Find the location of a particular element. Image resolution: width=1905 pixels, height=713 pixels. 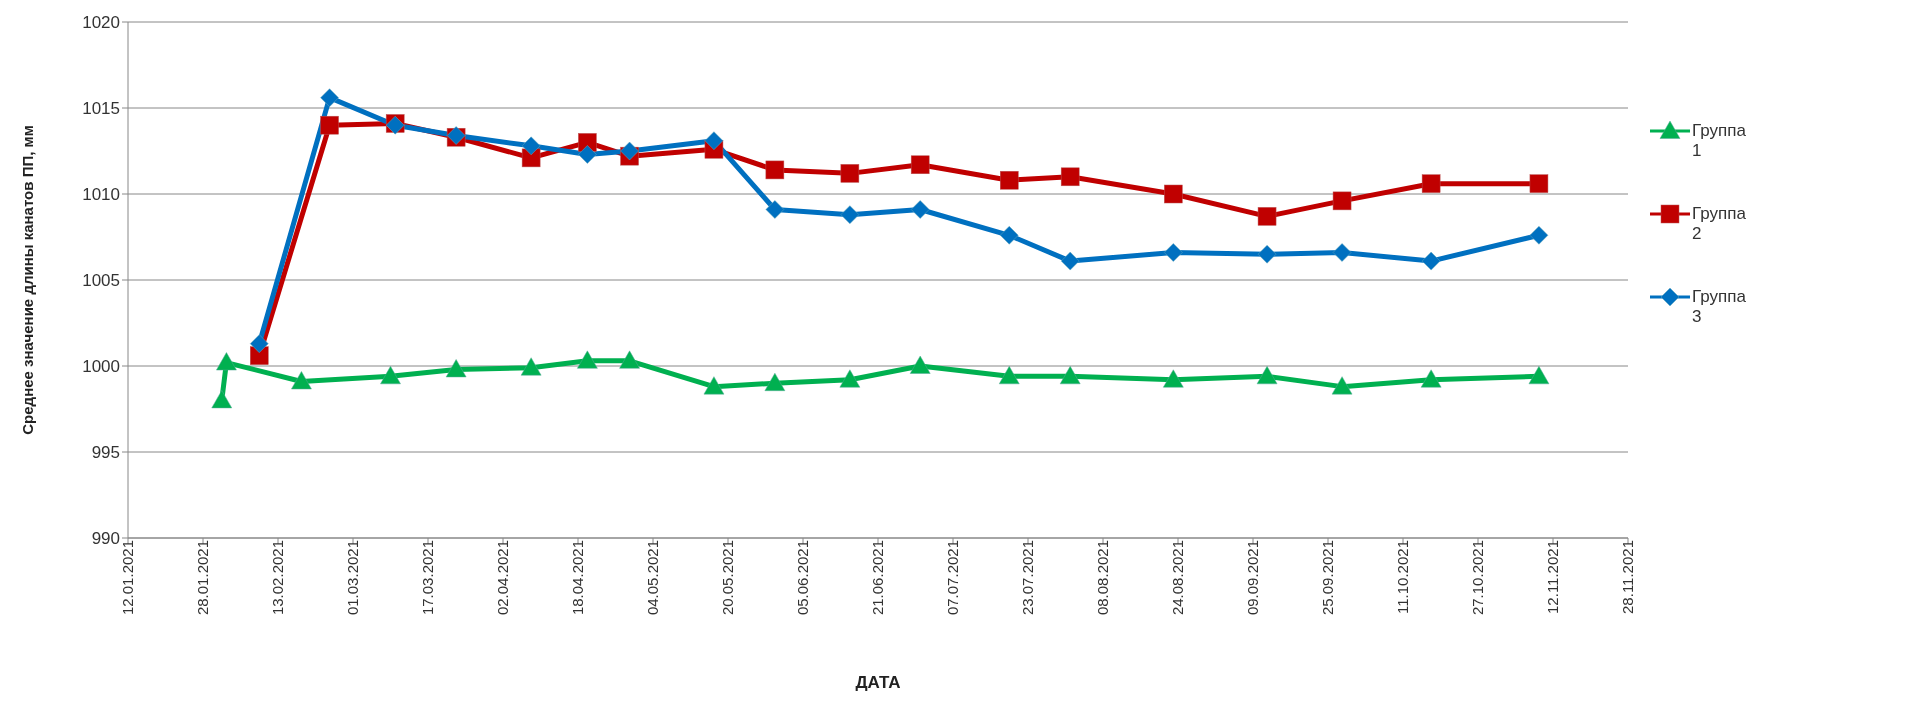

x-tick-label: 17.03.2021 is located at coordinates (427, 578).